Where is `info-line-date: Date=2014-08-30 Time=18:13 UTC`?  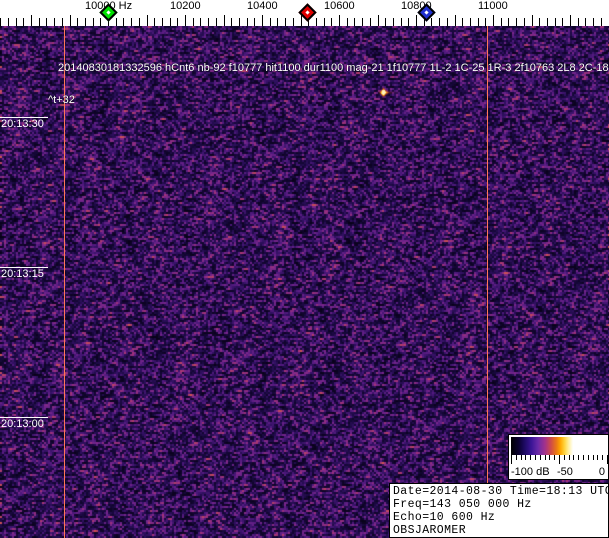 info-line-date: Date=2014-08-30 Time=18:13 UTC is located at coordinates (501, 491).